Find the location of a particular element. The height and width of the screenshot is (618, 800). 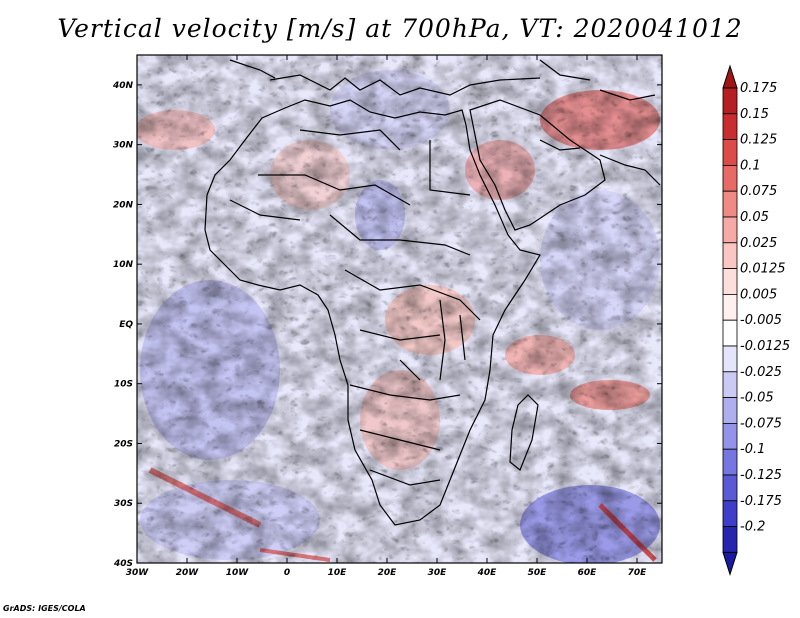

colorbar-label: -0.075 is located at coordinates (761, 423).